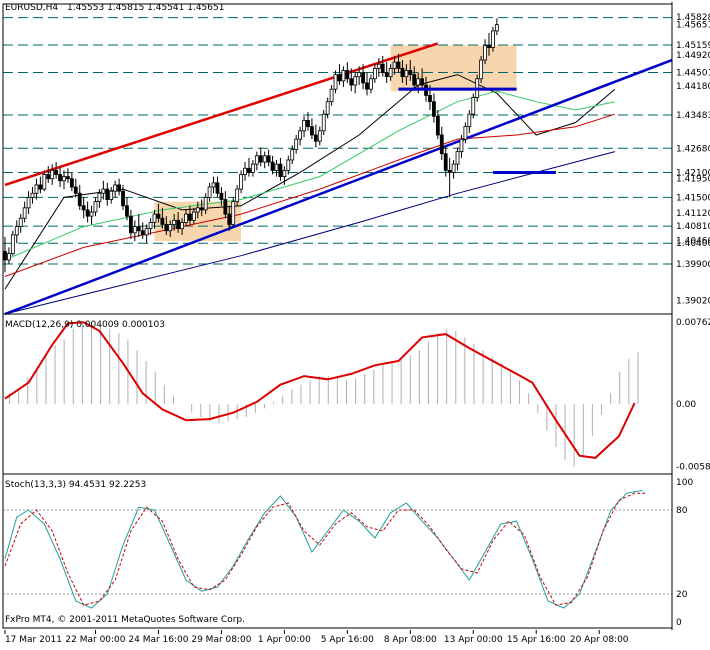 Image resolution: width=710 pixels, height=650 pixels. I want to click on time-tick-label: 22 Mar 00:00, so click(95, 640).